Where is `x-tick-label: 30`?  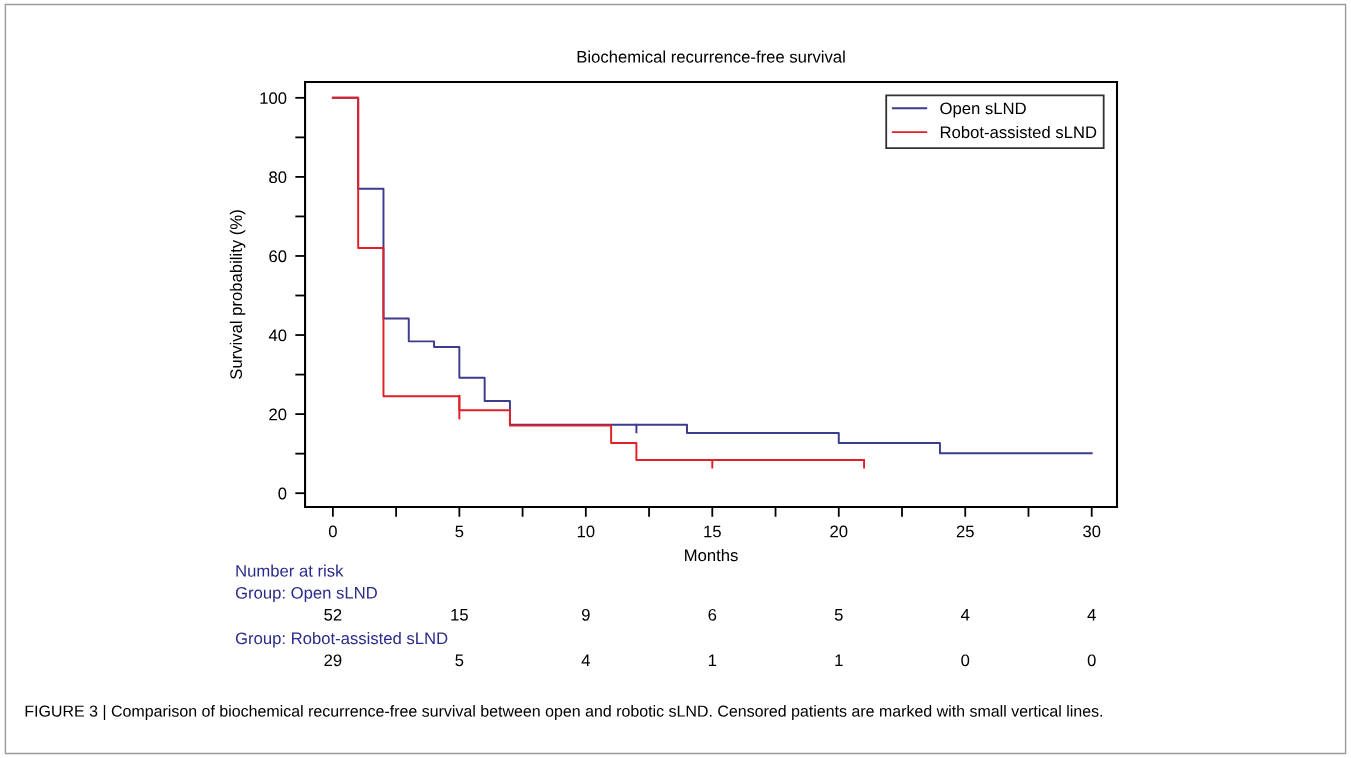 x-tick-label: 30 is located at coordinates (1092, 531).